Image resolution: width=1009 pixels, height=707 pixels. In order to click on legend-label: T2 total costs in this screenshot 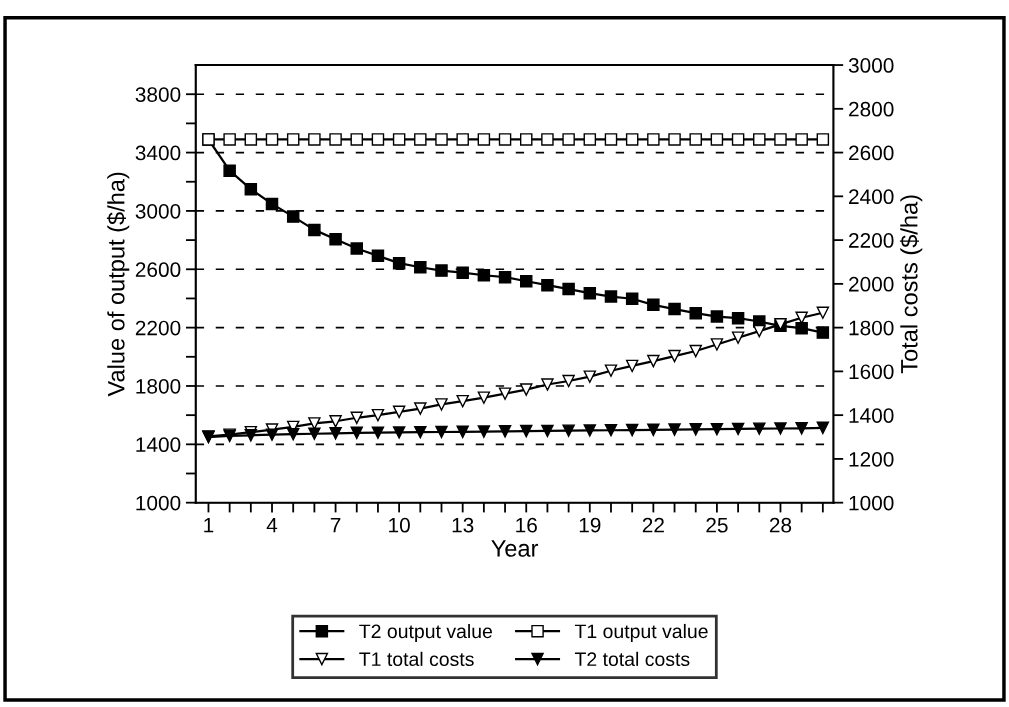, I will do `click(632, 659)`.